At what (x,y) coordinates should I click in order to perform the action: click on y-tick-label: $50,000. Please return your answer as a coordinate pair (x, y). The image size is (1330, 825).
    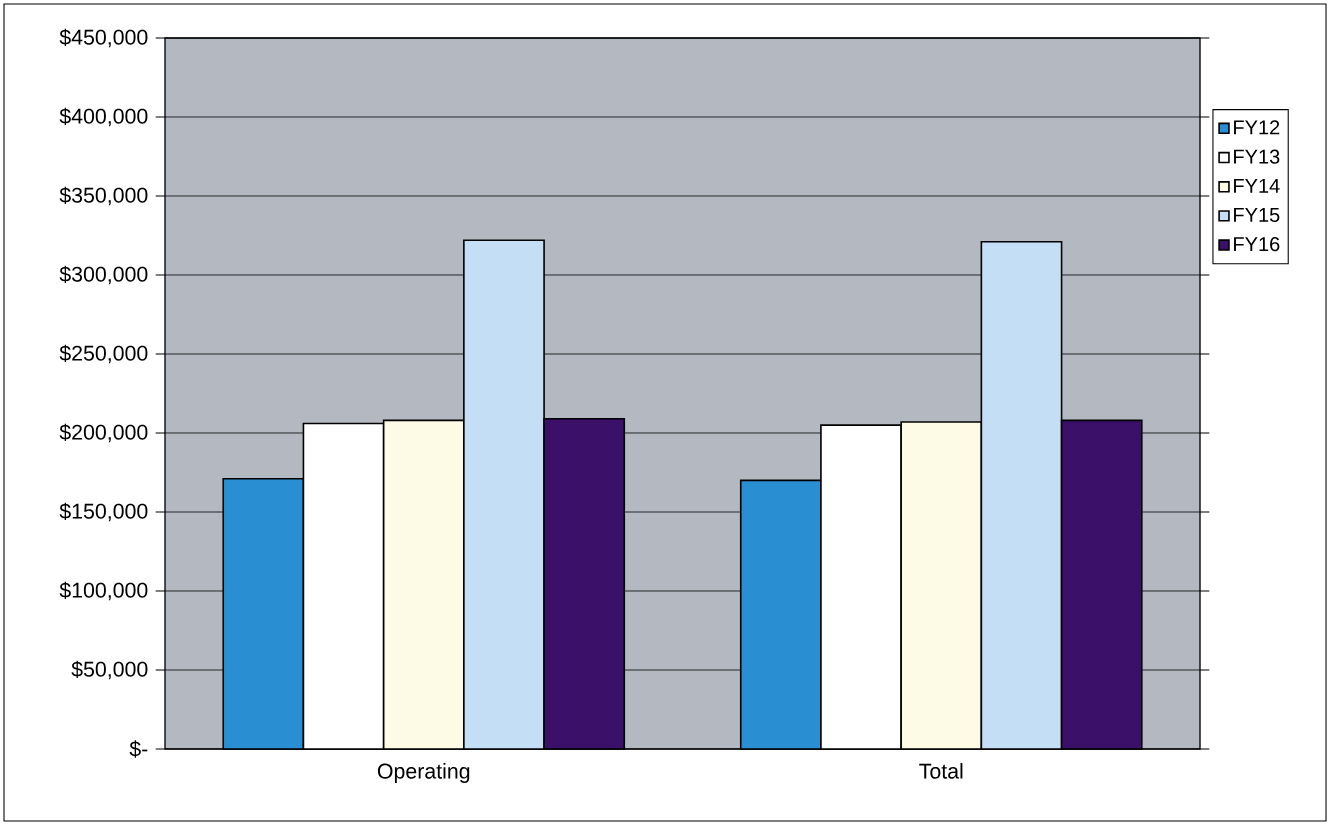
    Looking at the image, I should click on (109, 670).